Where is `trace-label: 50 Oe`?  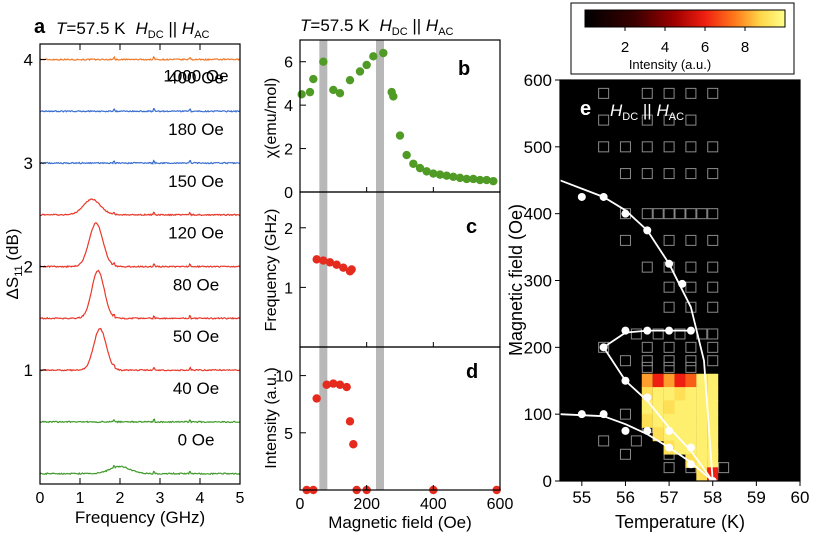
trace-label: 50 Oe is located at coordinates (196, 336).